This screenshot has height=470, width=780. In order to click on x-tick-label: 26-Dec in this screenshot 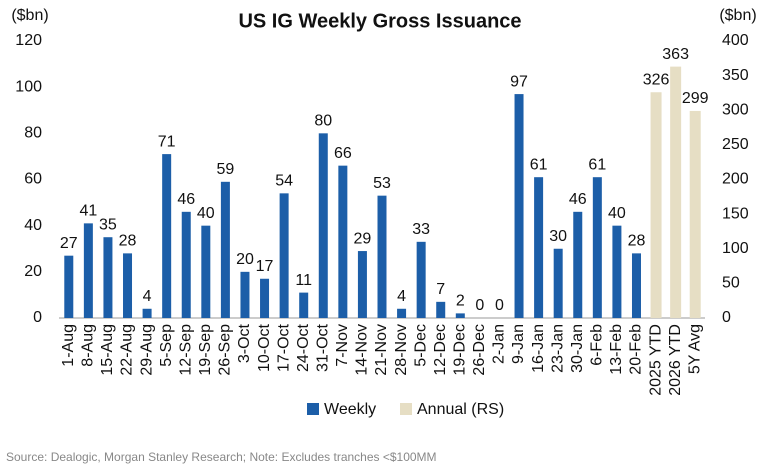, I will do `click(479, 350)`.